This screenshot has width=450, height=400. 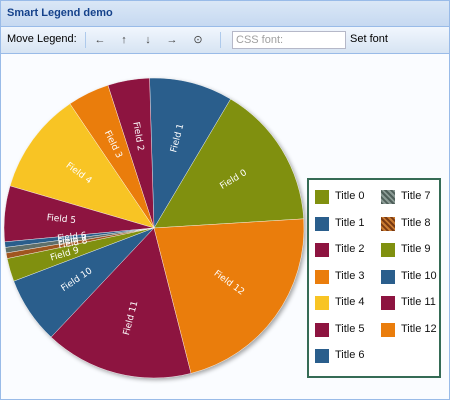 What do you see at coordinates (350, 196) in the screenshot?
I see `legend-label: Title 0` at bounding box center [350, 196].